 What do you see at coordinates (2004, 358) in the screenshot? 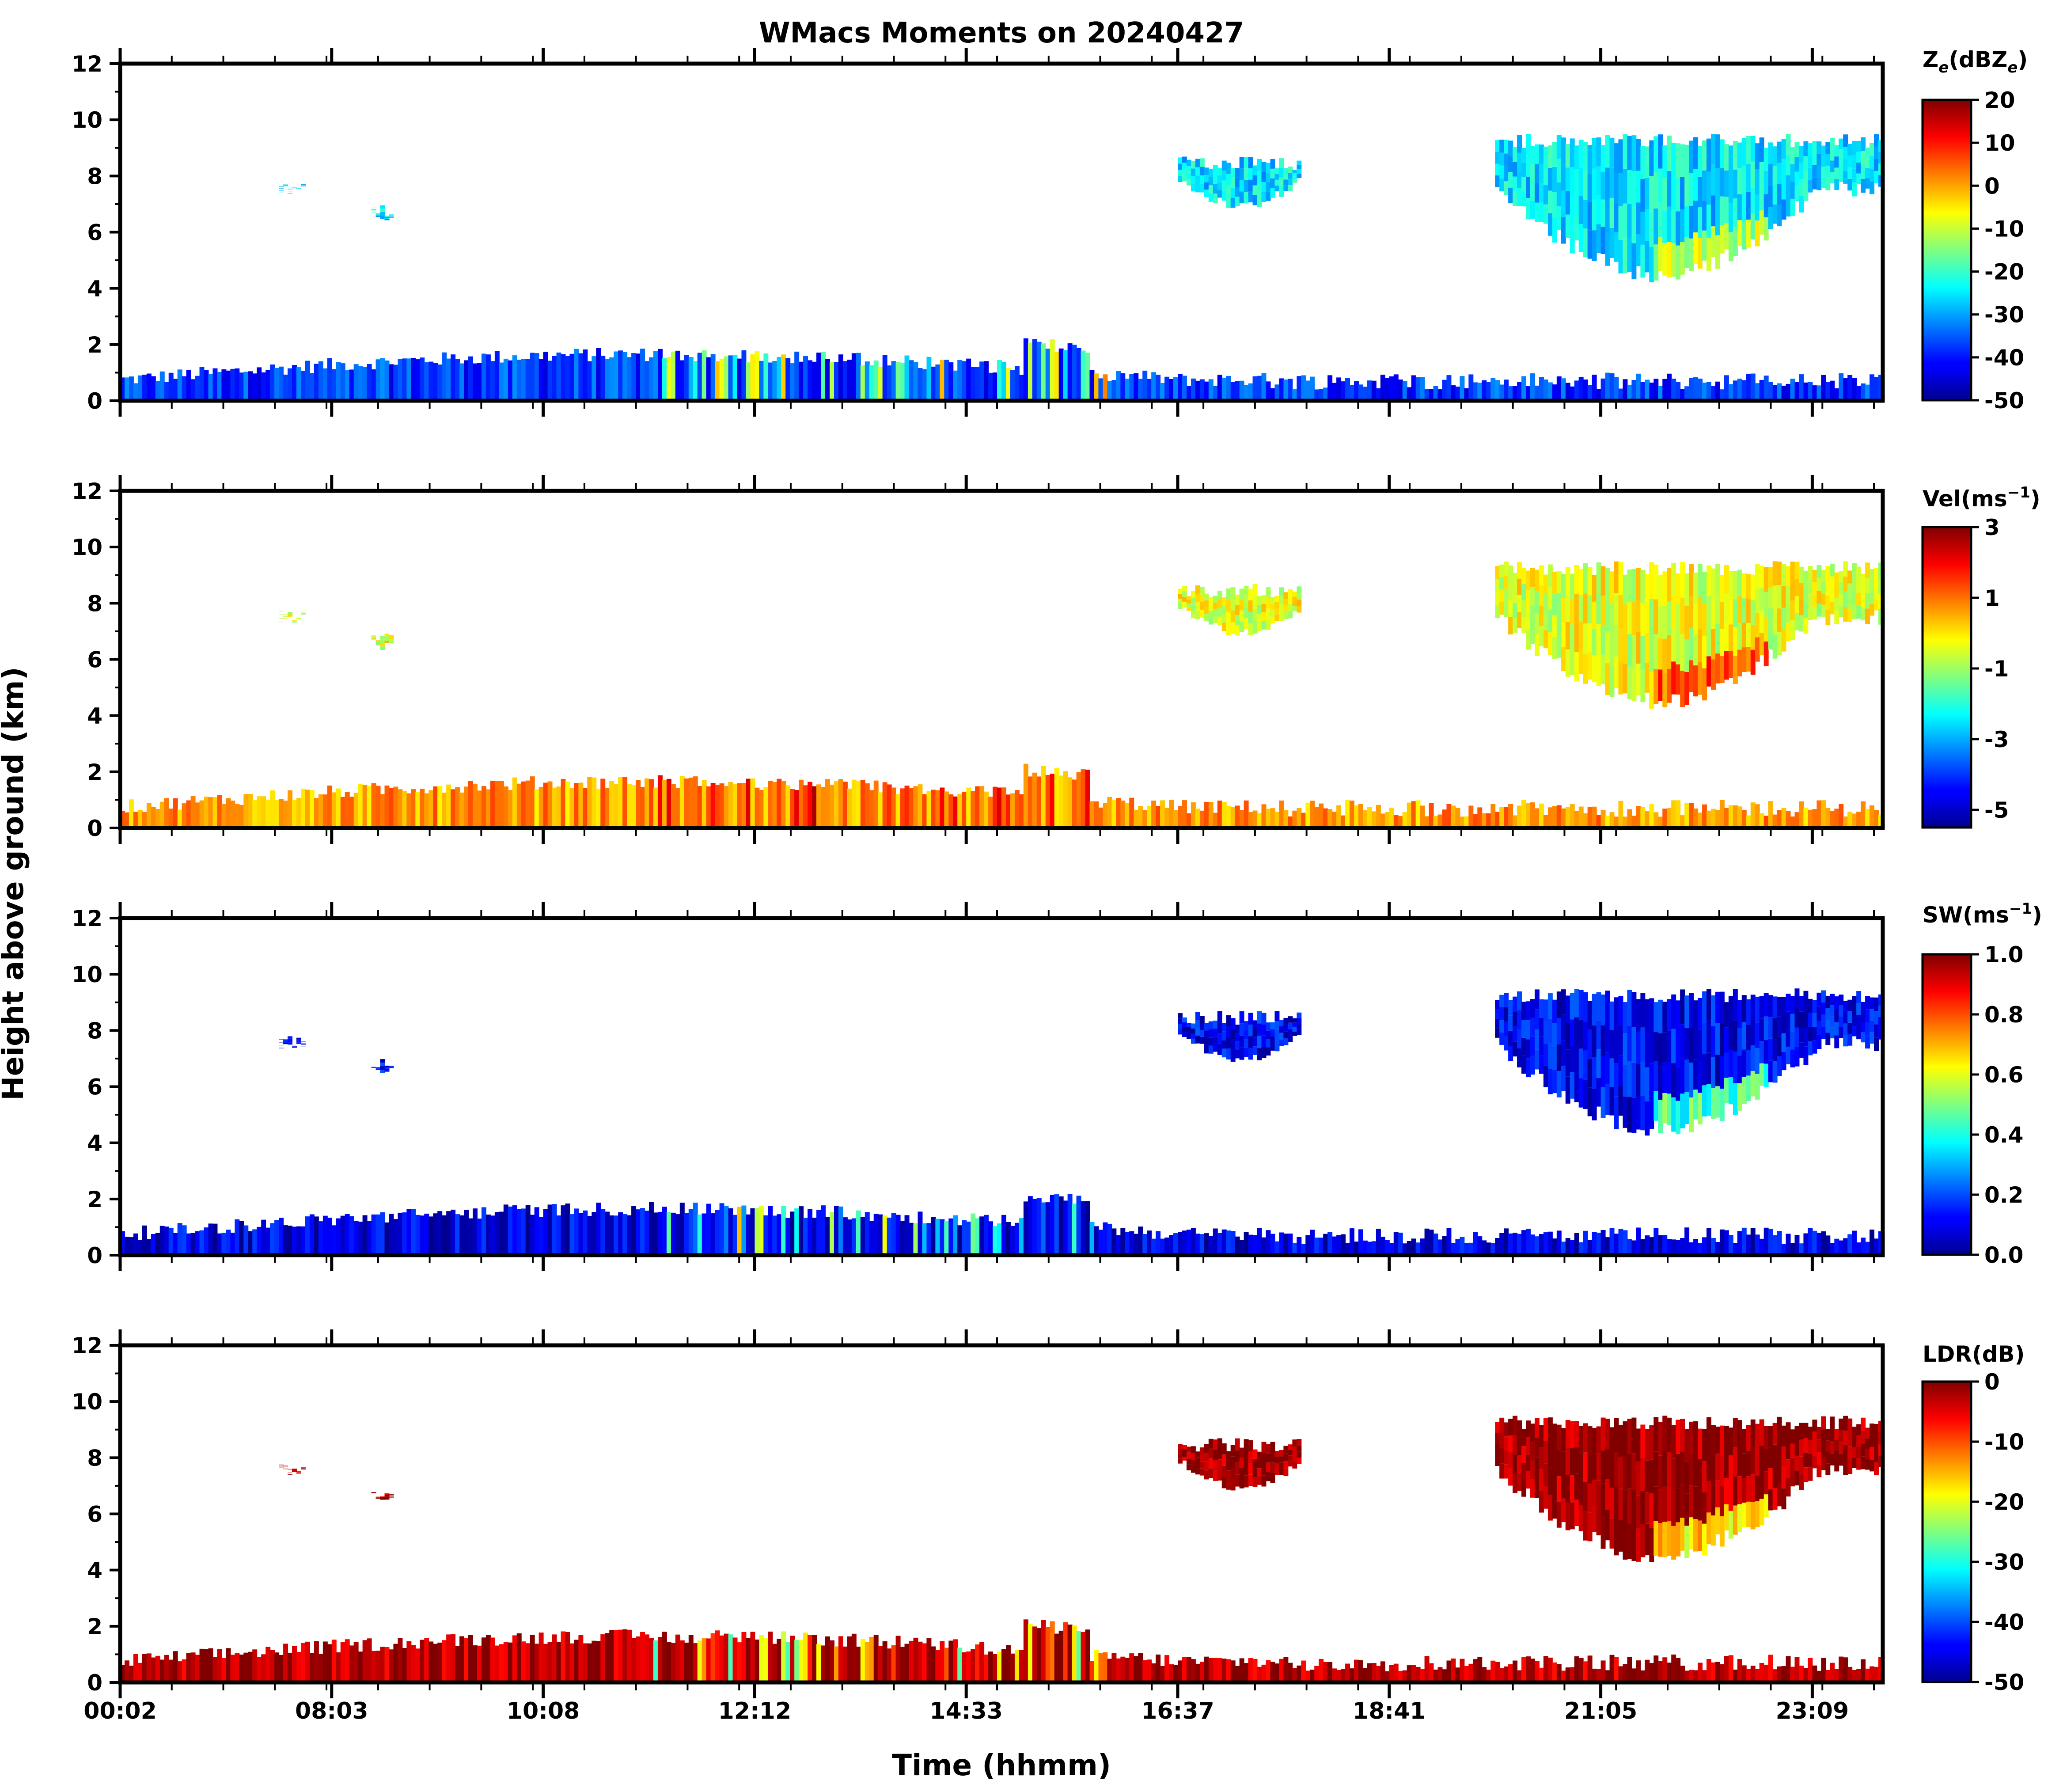
I see `colorbar-tick-label: -40` at bounding box center [2004, 358].